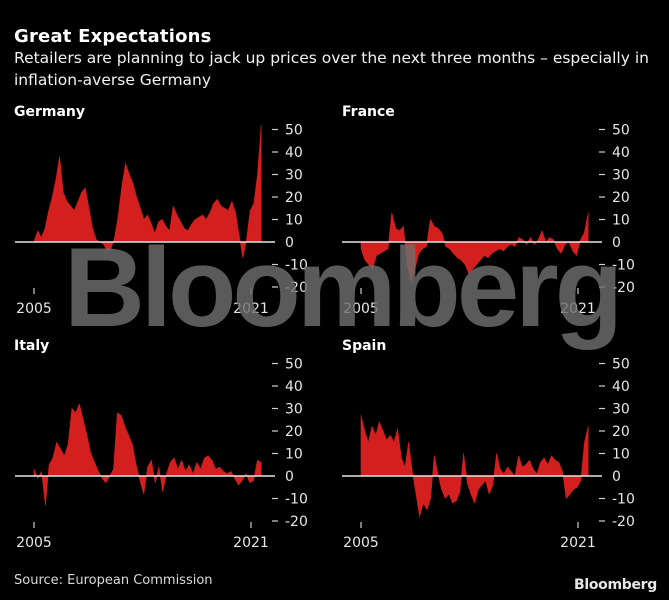  What do you see at coordinates (113, 36) in the screenshot?
I see `chart-title: Great Expectations` at bounding box center [113, 36].